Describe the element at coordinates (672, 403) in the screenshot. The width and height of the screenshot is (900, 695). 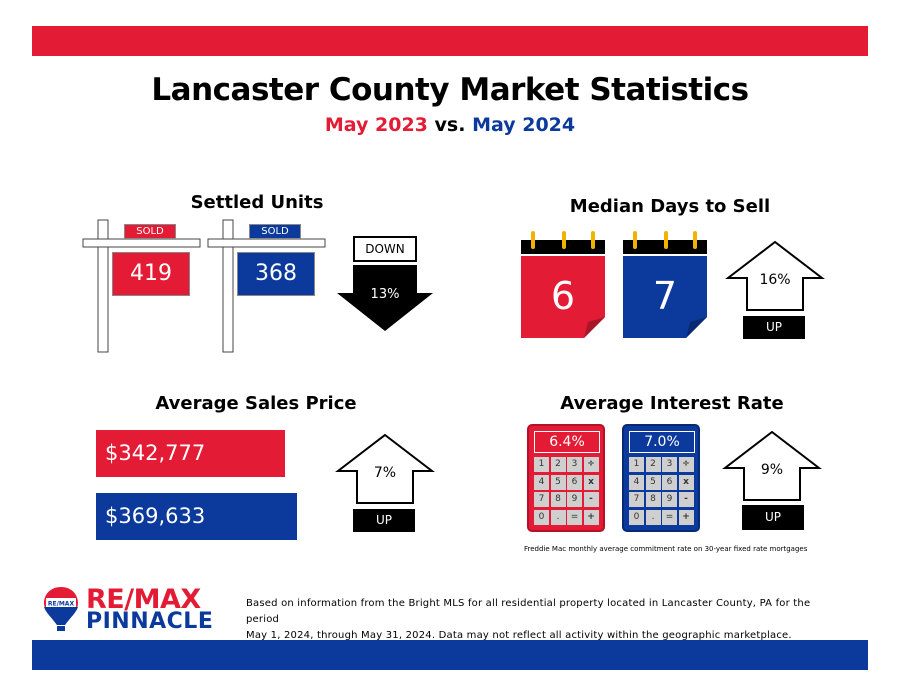
I see `interest-rate-title: Average Interest Rate` at that location.